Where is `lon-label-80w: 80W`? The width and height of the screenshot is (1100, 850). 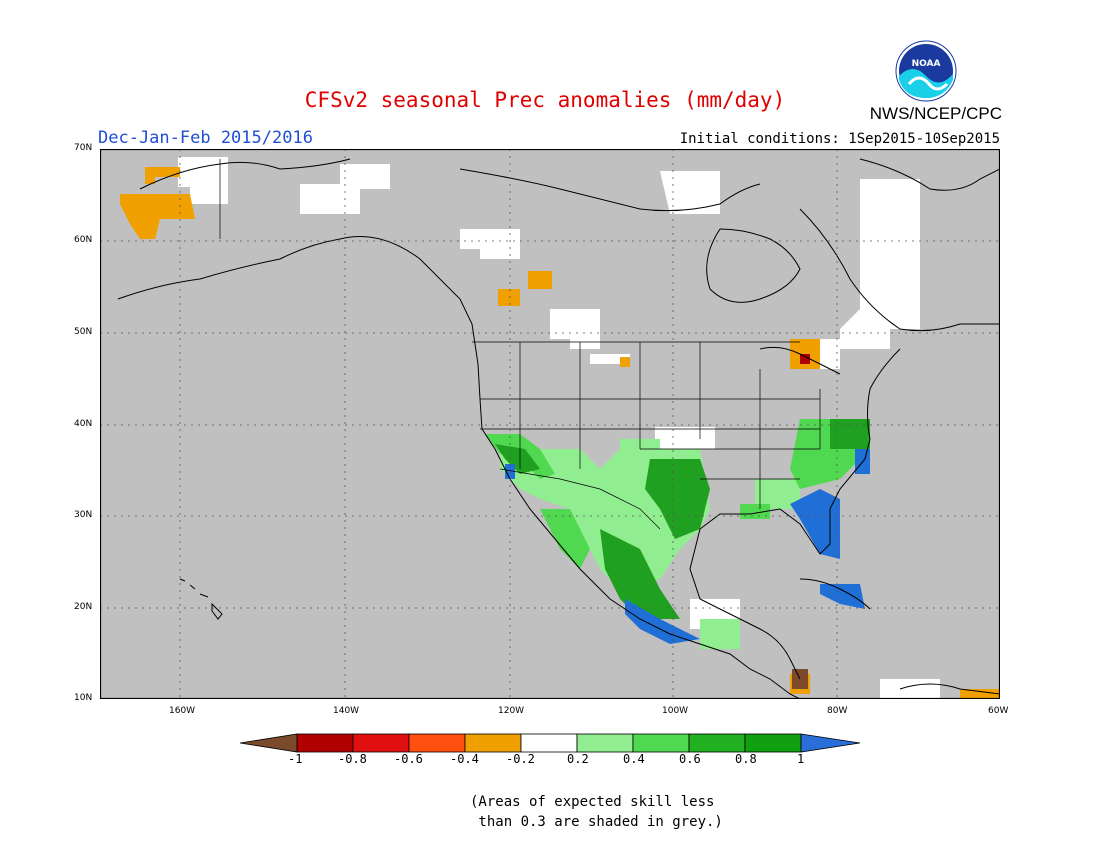
lon-label-80w: 80W is located at coordinates (837, 711).